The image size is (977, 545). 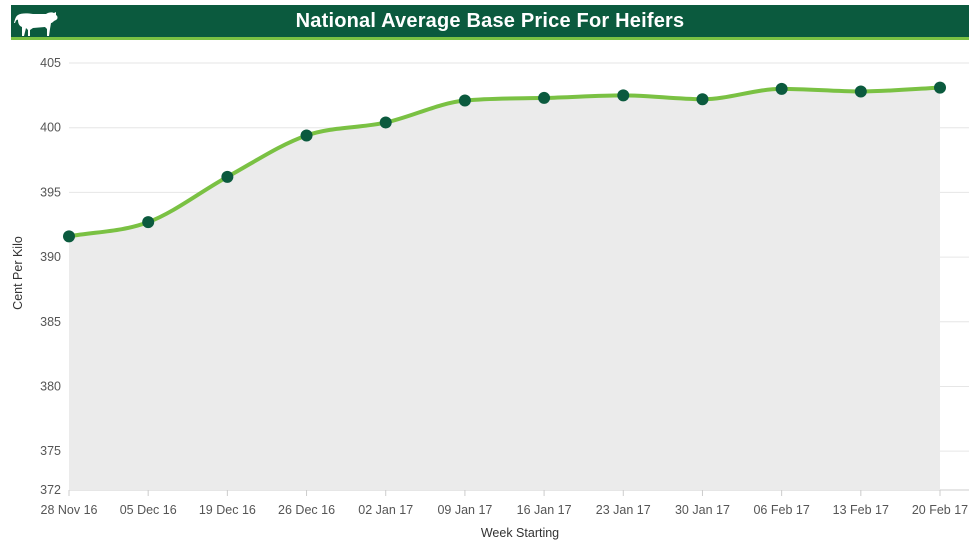 What do you see at coordinates (464, 510) in the screenshot?
I see `x-tick-label: 09 Jan 17` at bounding box center [464, 510].